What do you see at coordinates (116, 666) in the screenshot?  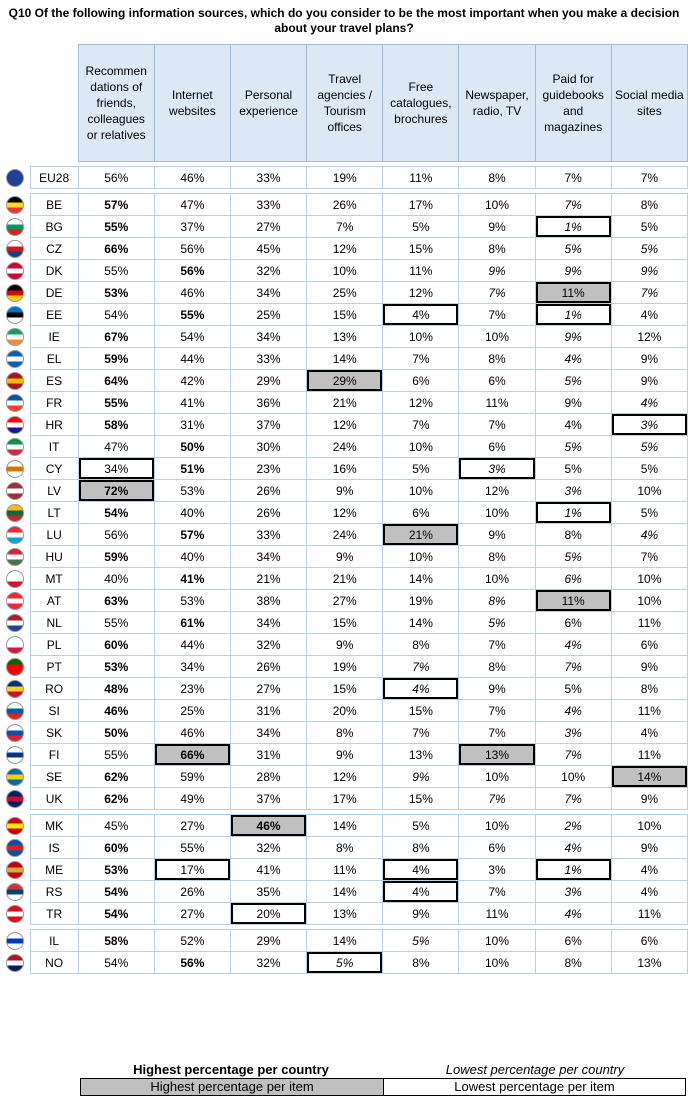 I see `table-cell: 53%` at bounding box center [116, 666].